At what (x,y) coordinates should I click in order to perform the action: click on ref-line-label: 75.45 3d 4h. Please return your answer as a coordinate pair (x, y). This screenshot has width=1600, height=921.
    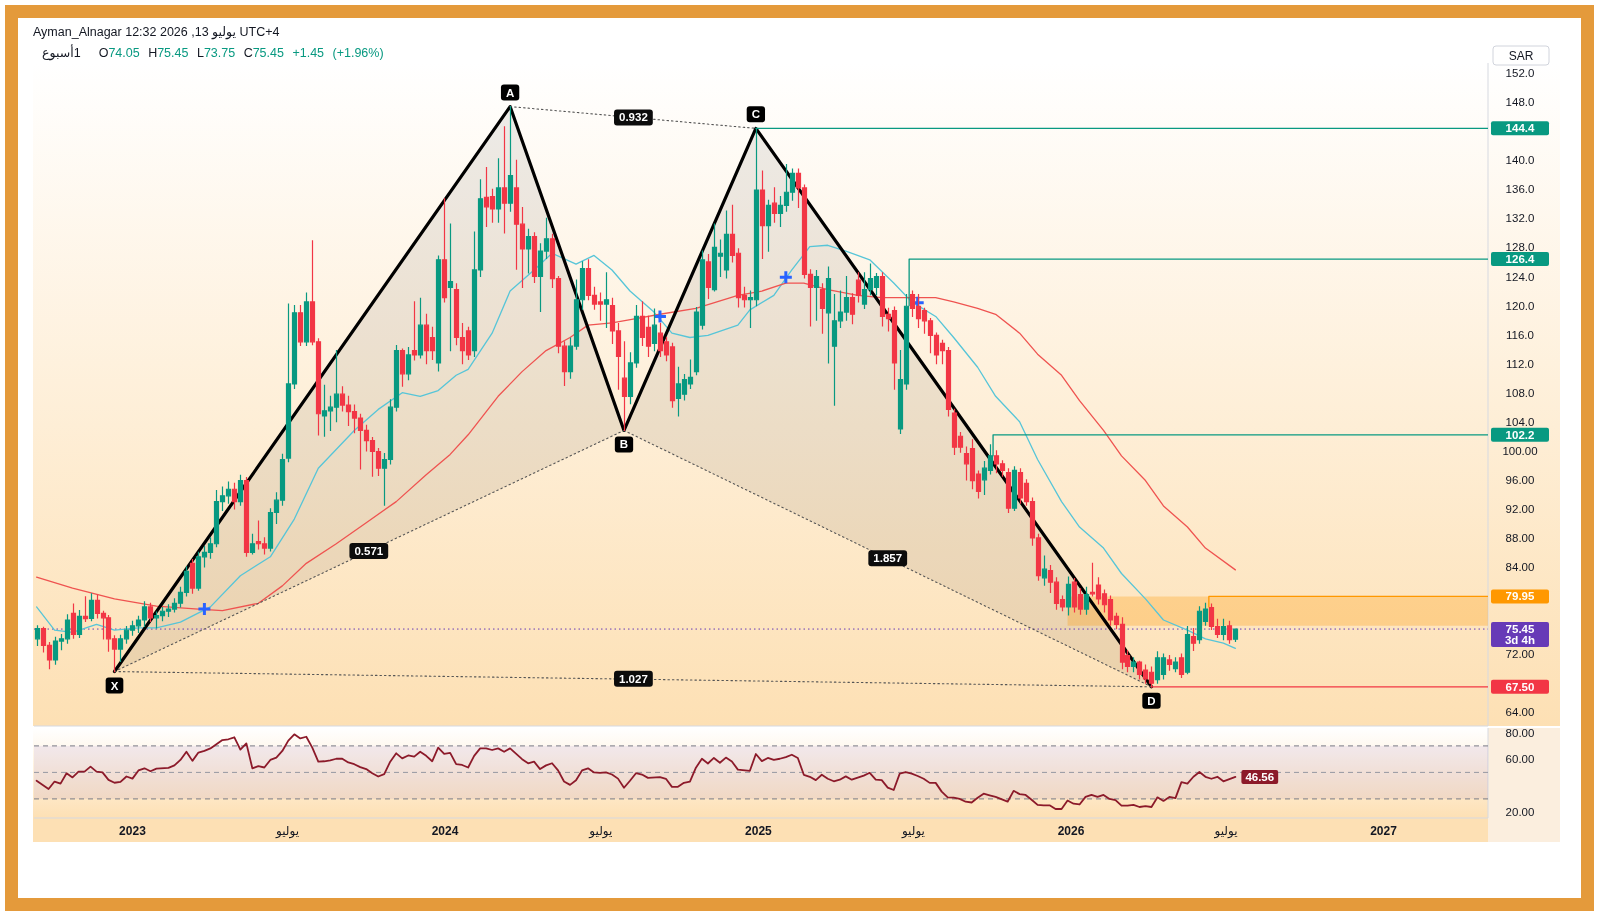
    Looking at the image, I should click on (1520, 635).